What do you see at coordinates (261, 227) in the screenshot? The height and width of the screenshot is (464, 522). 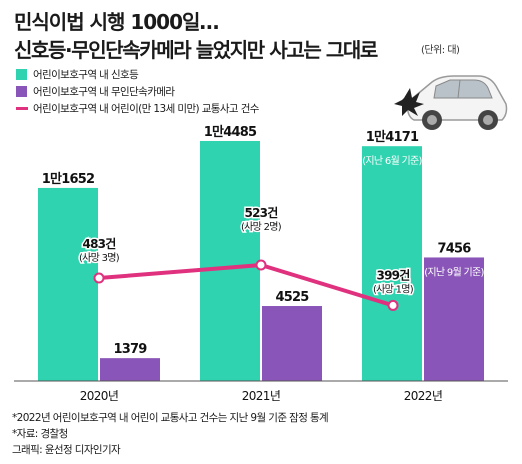 I see `line-sublabel-1: (사망 2명)` at bounding box center [261, 227].